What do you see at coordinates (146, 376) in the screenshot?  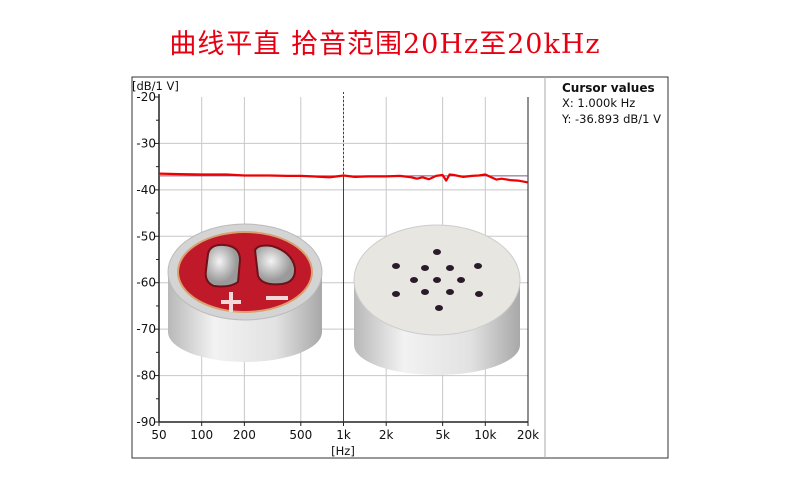 I see `y-tick-label: -80` at bounding box center [146, 376].